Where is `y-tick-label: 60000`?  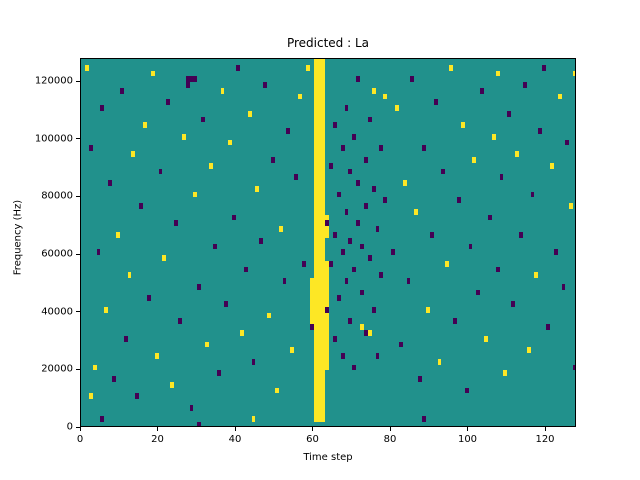 y-tick-label: 60000 is located at coordinates (57, 254).